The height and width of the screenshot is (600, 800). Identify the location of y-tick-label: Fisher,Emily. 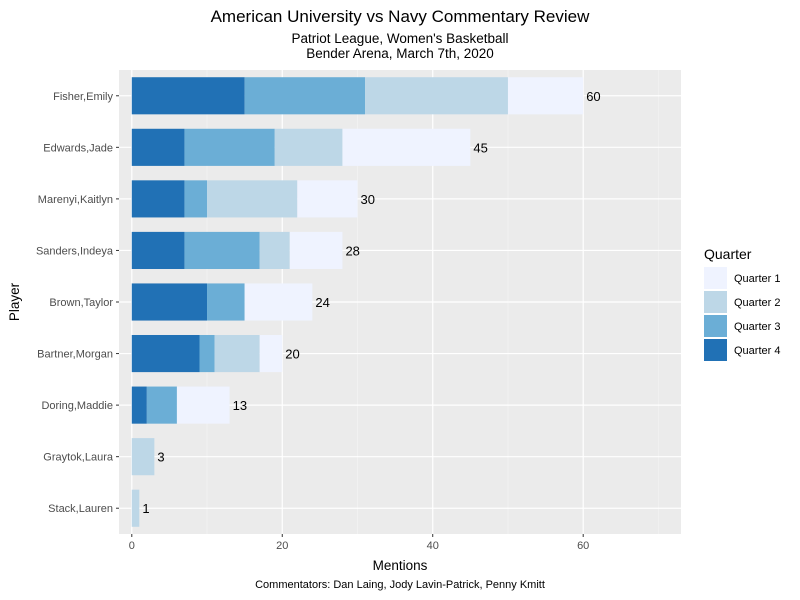
(83, 97).